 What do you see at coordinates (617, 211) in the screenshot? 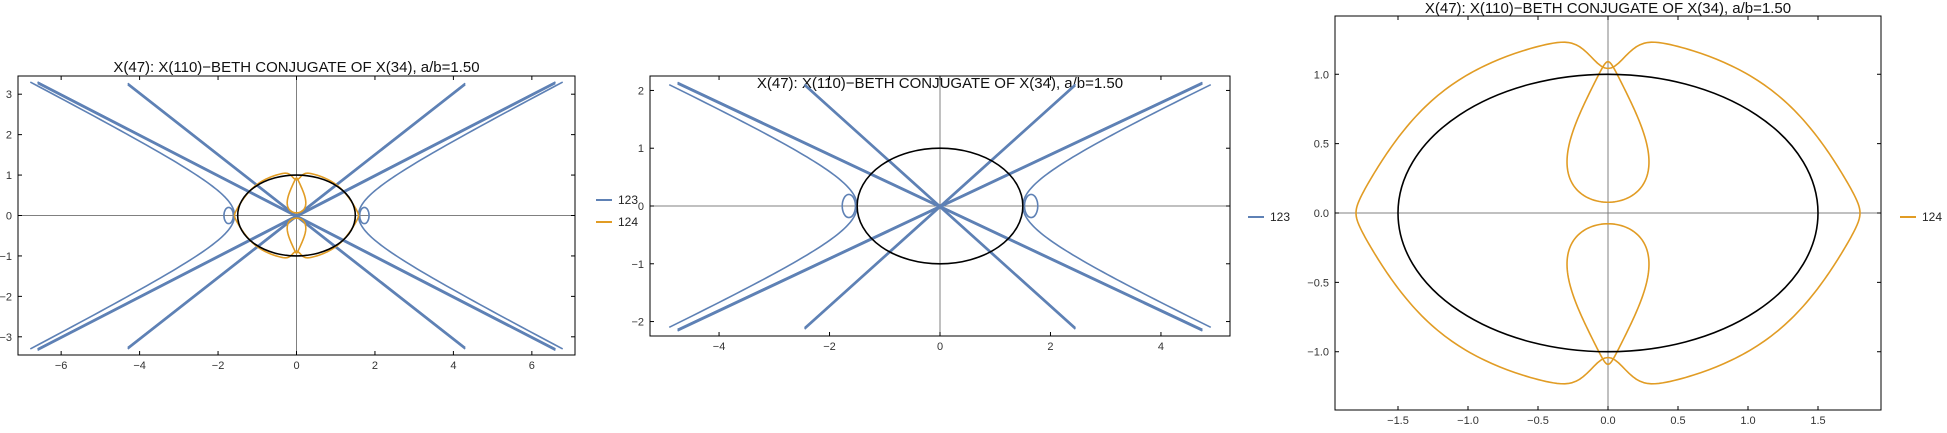
I see `legend: 123 124` at bounding box center [617, 211].